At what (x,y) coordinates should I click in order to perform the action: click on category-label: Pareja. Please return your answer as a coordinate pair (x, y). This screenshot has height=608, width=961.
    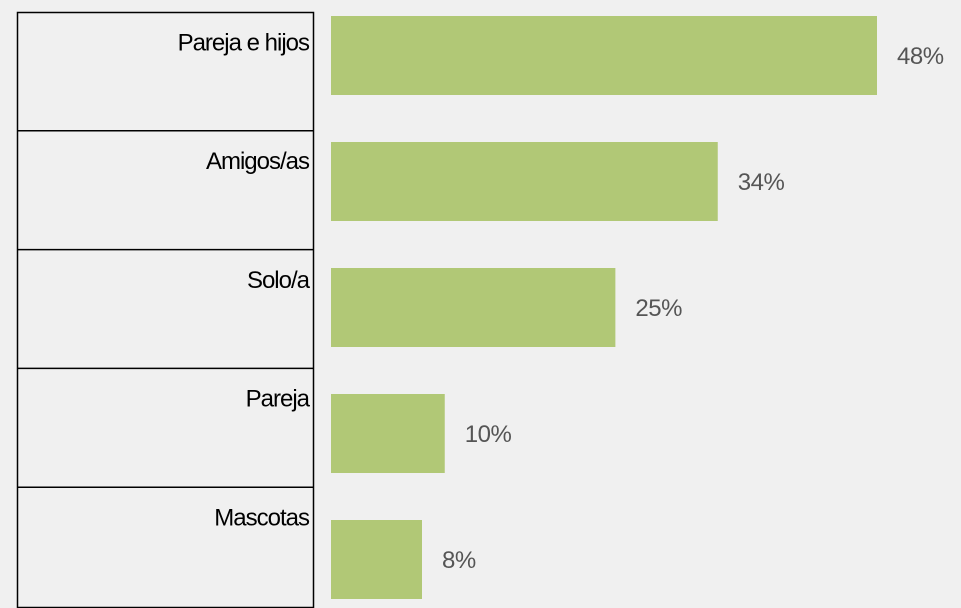
    Looking at the image, I should click on (278, 399).